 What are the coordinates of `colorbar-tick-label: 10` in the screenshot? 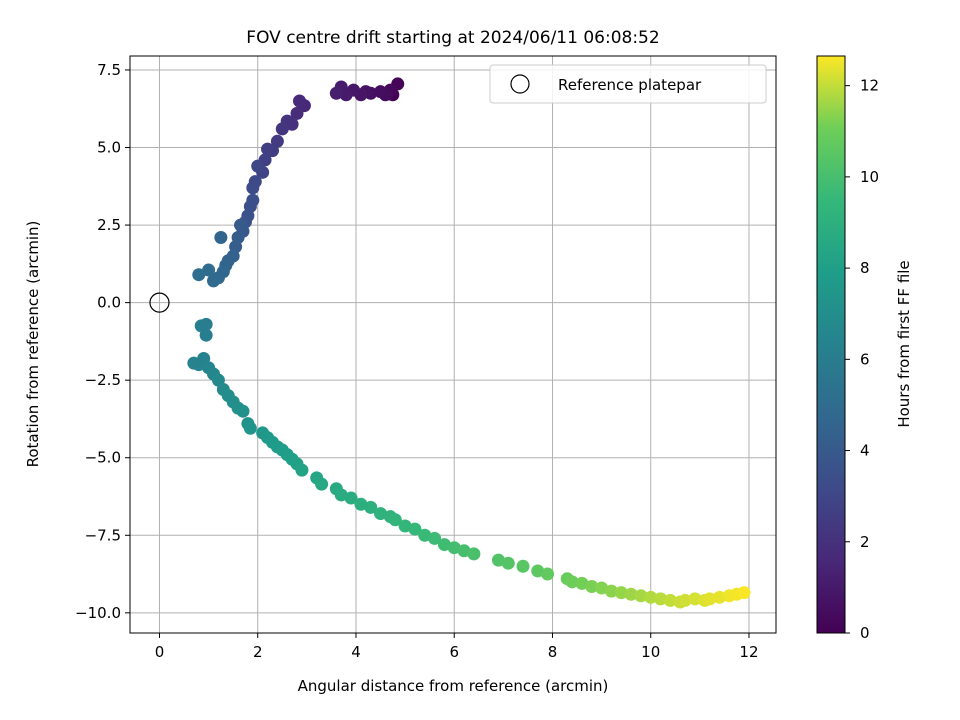 It's located at (869, 177).